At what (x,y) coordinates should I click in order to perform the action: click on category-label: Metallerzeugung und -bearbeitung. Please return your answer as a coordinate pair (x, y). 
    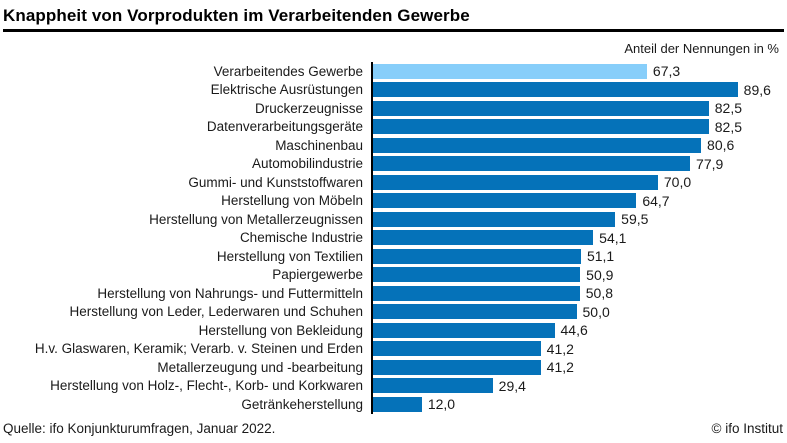
    Looking at the image, I should click on (260, 367).